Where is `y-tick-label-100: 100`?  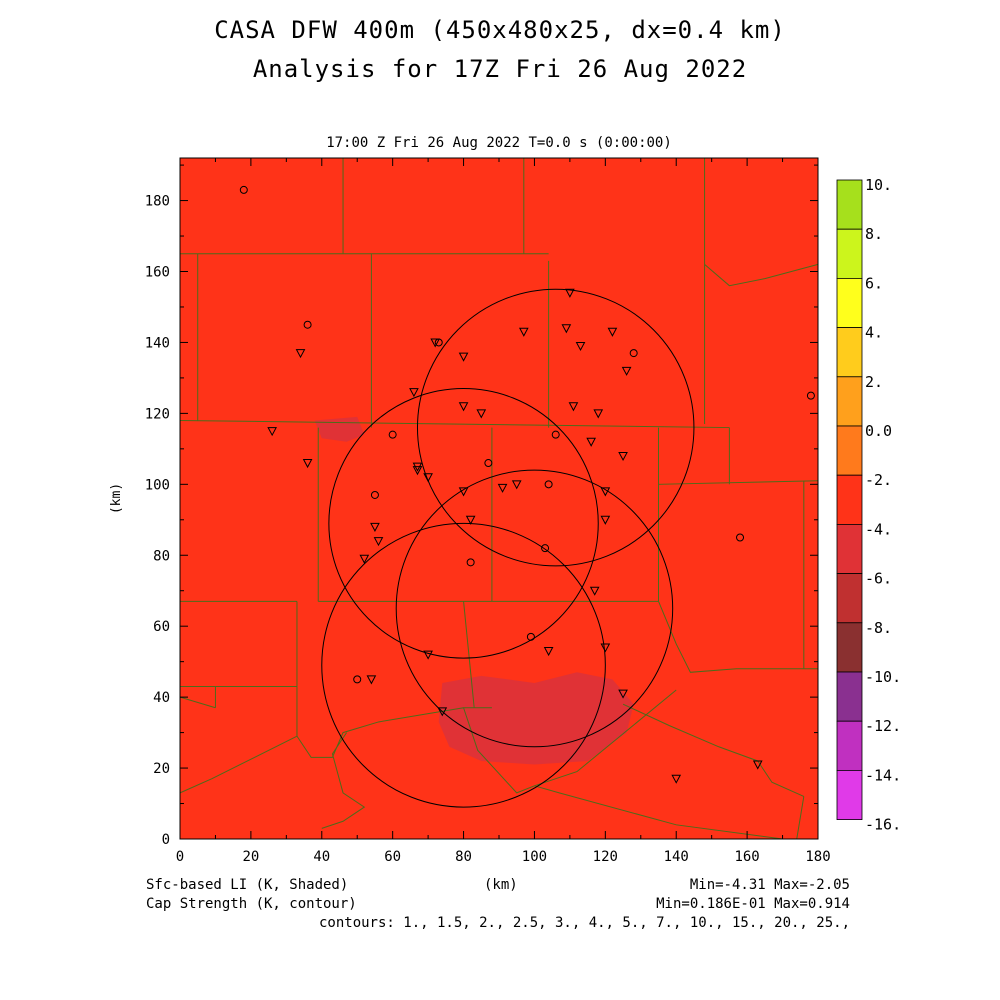
y-tick-label-100: 100 is located at coordinates (157, 485).